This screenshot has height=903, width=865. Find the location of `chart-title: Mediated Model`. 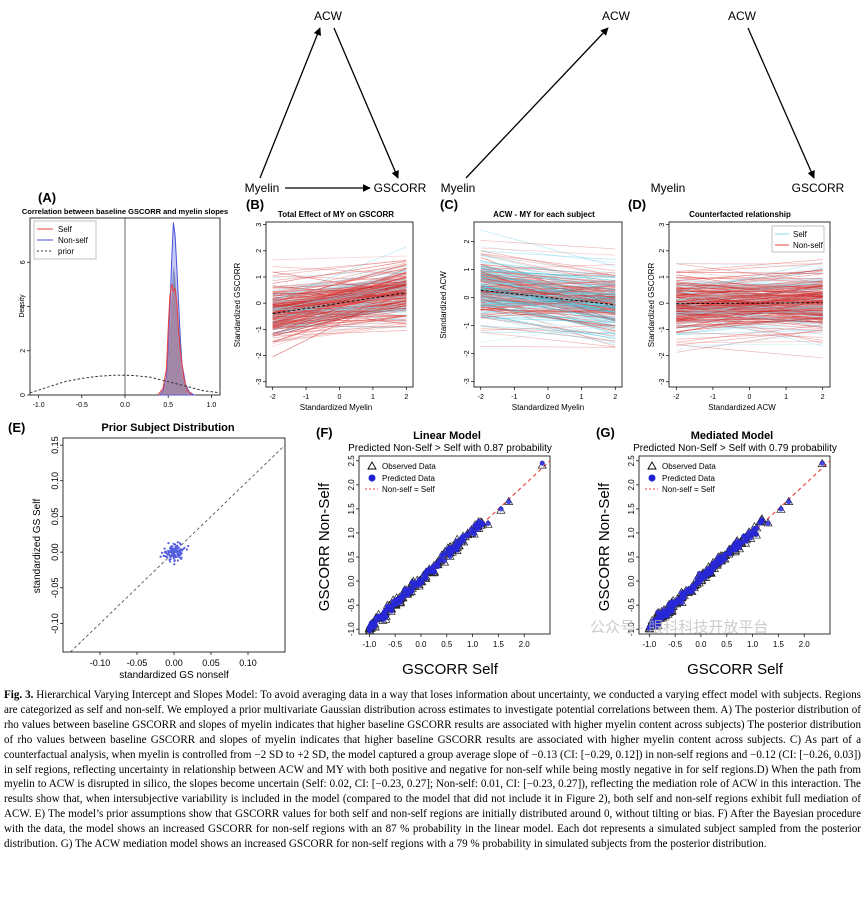

chart-title: Mediated Model is located at coordinates (732, 436).